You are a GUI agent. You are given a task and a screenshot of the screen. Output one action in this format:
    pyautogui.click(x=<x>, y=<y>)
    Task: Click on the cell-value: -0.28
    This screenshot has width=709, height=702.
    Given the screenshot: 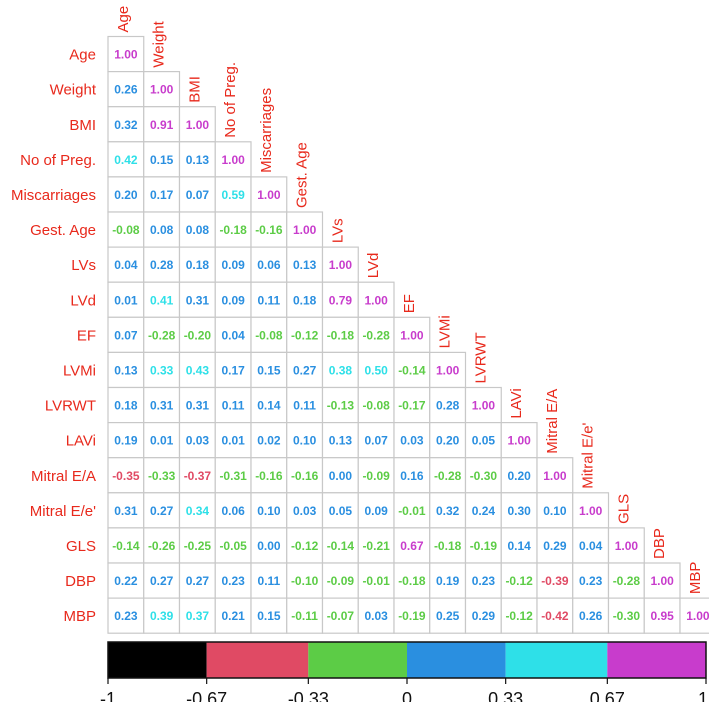 What is the action you would take?
    pyautogui.click(x=627, y=581)
    